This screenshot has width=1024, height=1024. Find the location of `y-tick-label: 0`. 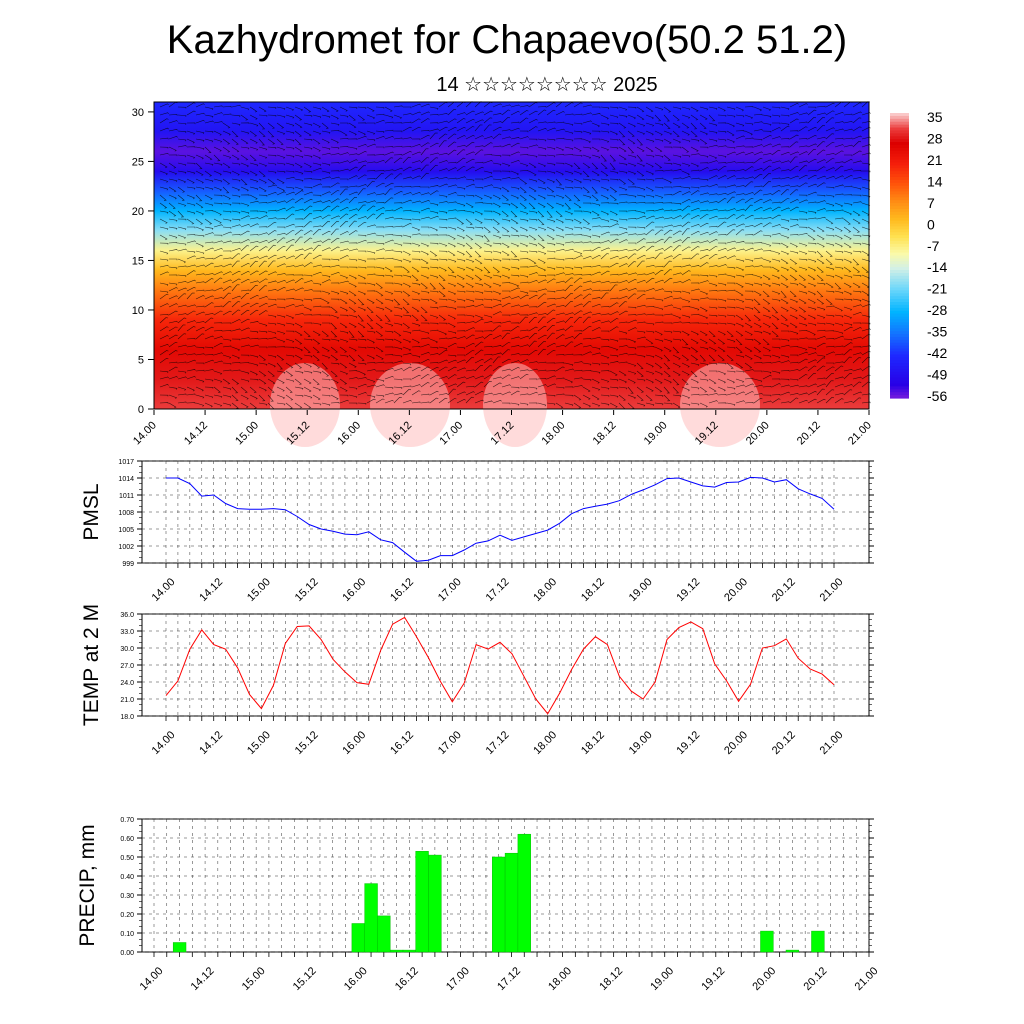

y-tick-label: 0 is located at coordinates (141, 410).